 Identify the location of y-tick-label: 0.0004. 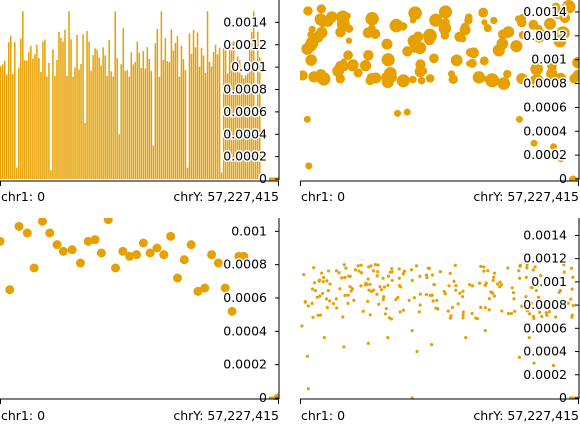
(245, 330).